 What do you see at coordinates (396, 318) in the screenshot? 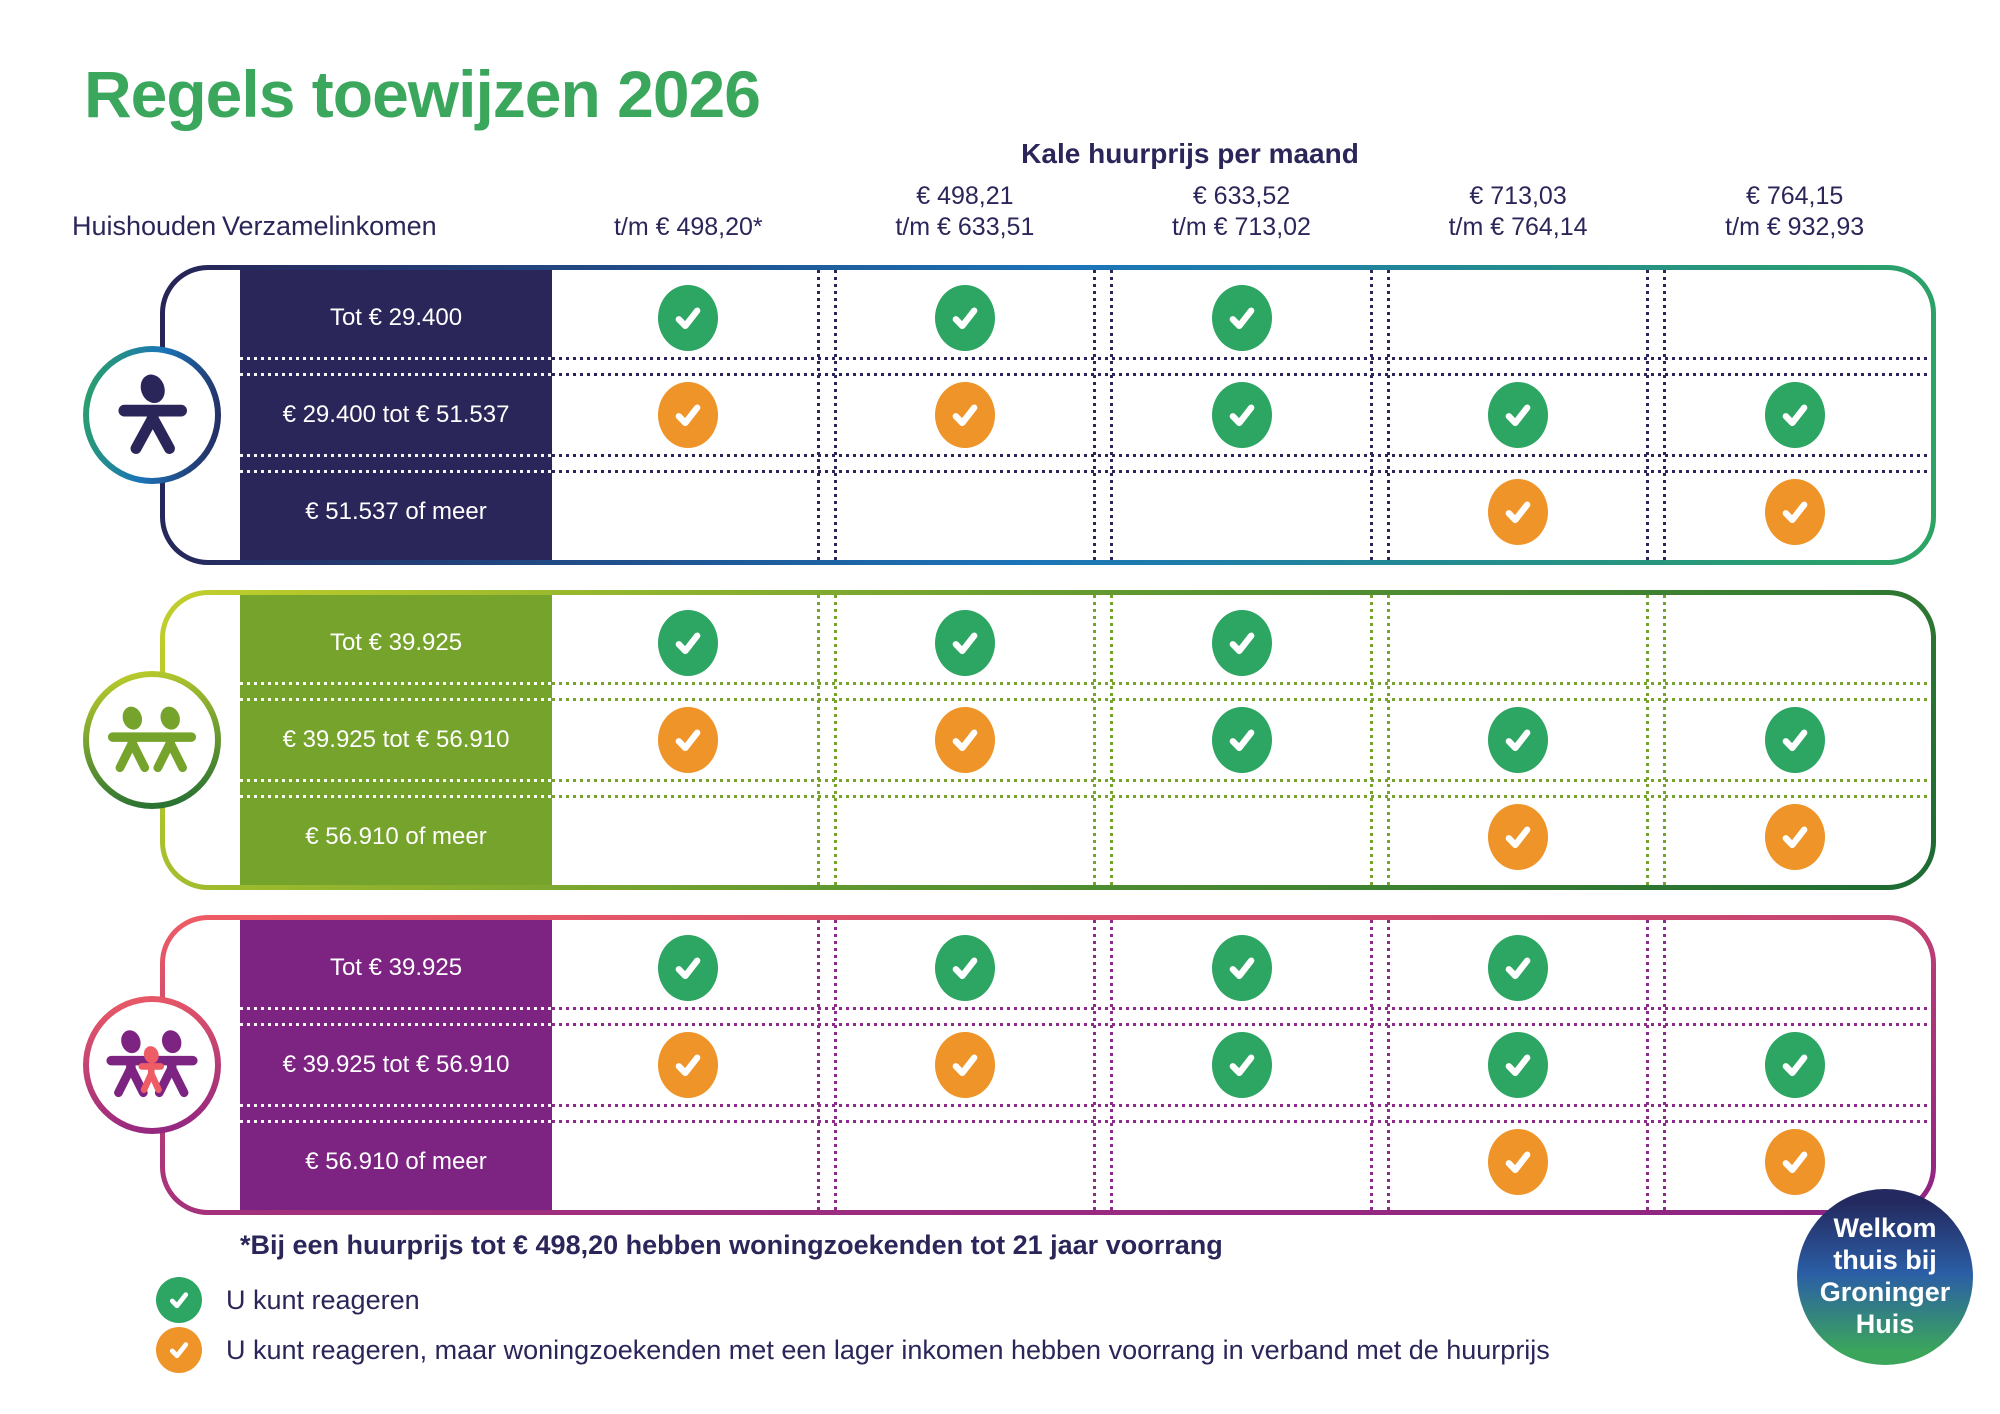
I see `income-range-label: Tot € 29.400` at bounding box center [396, 318].